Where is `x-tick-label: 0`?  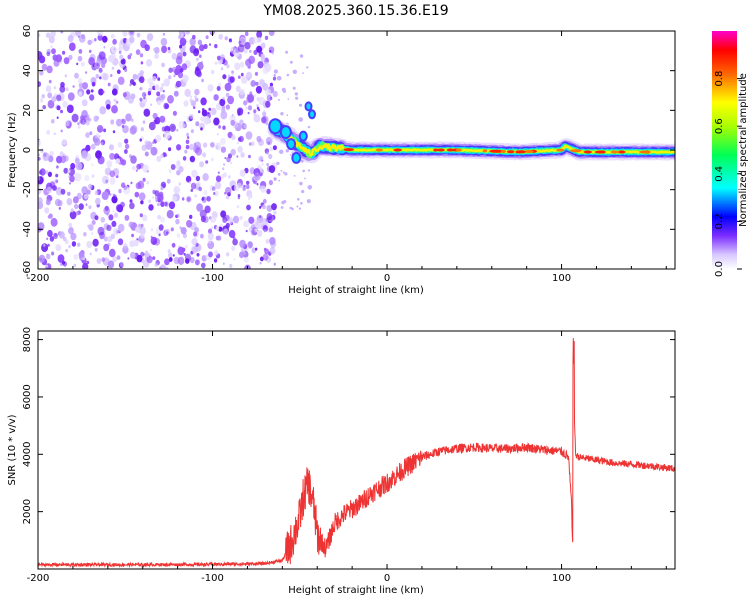 x-tick-label: 0 is located at coordinates (387, 278).